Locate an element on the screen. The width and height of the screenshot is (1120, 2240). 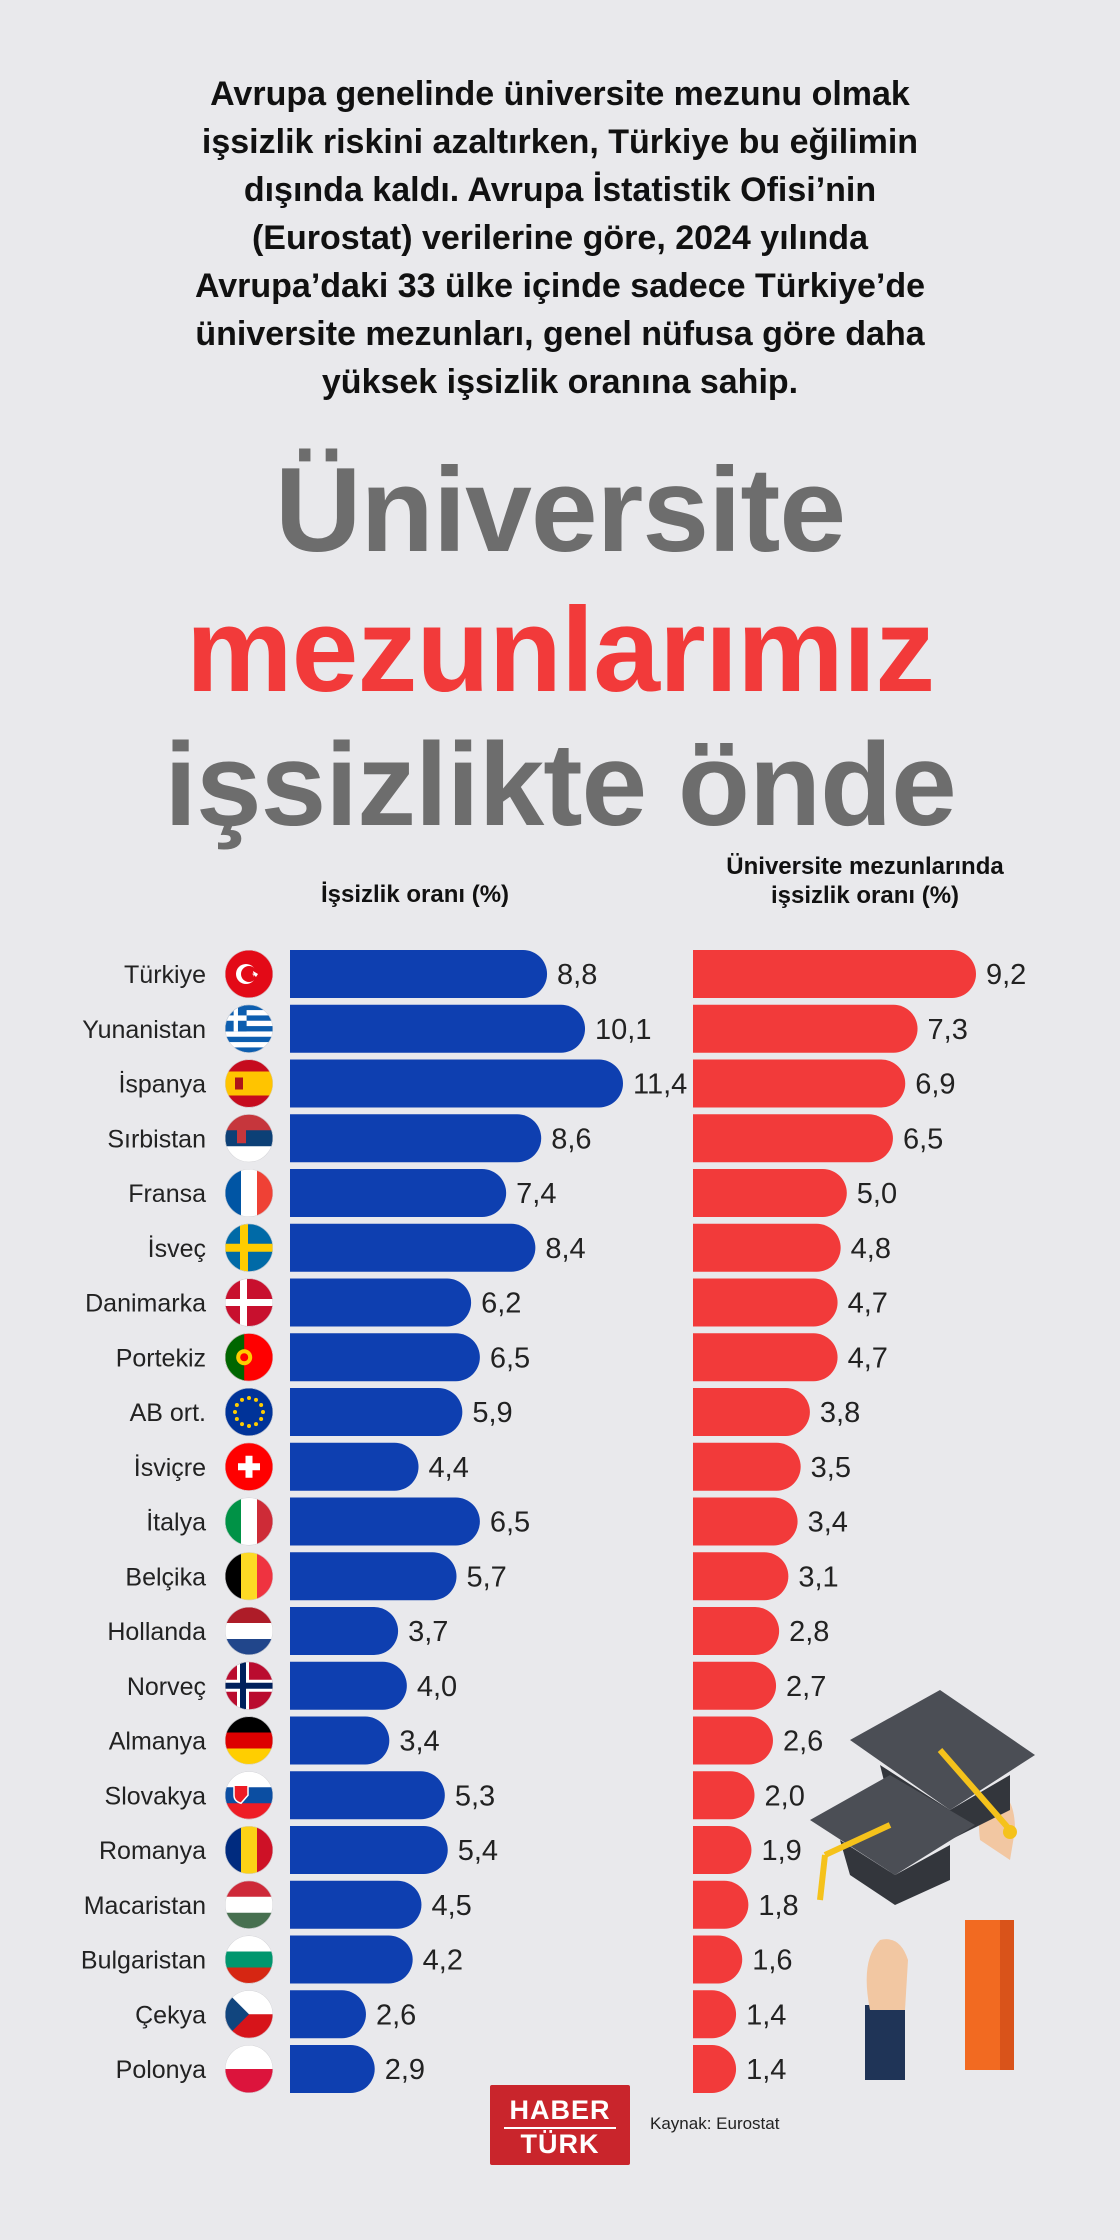
right-value-label: 3,8 is located at coordinates (840, 1413).